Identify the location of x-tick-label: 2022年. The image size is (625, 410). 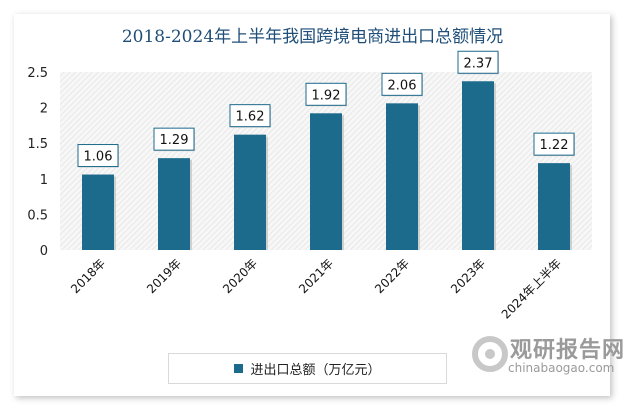
(392, 276).